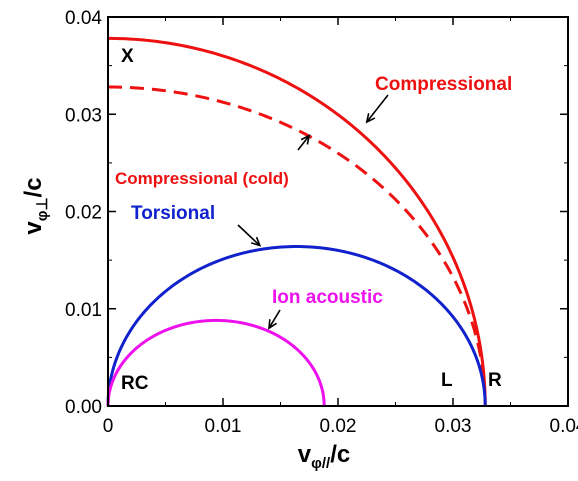 The width and height of the screenshot is (578, 481). Describe the element at coordinates (33, 228) in the screenshot. I see `y-axis-title-main: v` at that location.